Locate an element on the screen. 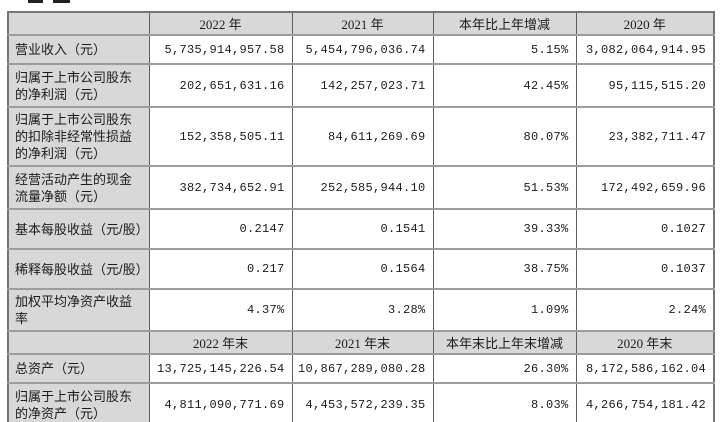 The height and width of the screenshot is (422, 725). value-cell: 4,453,572,239.35 is located at coordinates (362, 402).